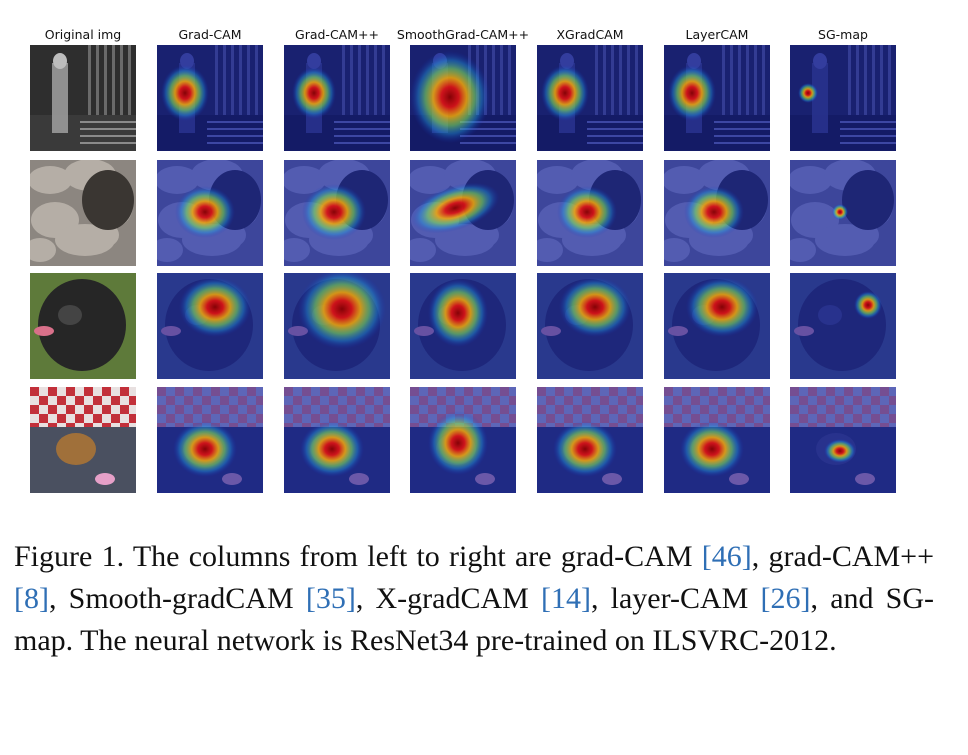  Describe the element at coordinates (83, 34) in the screenshot. I see `column-header-original: Original img` at that location.